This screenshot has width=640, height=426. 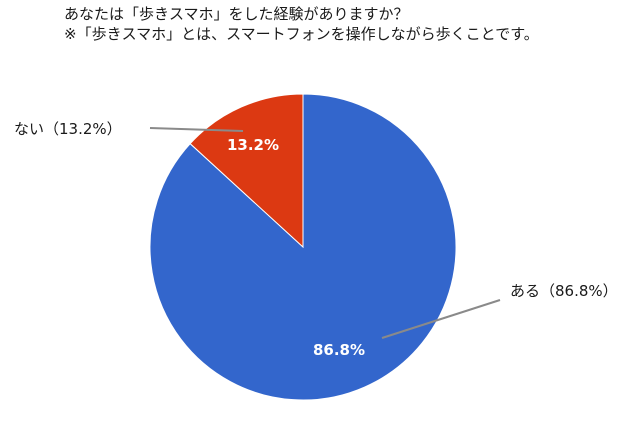 I want to click on callout-line-ある, so click(x=441, y=319).